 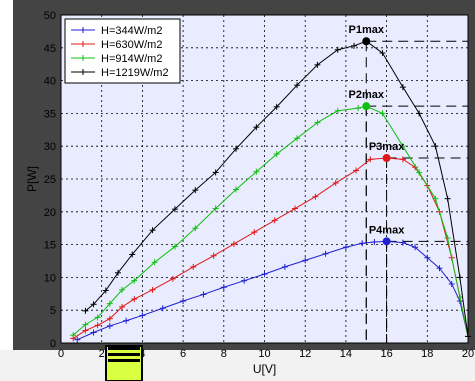 What do you see at coordinates (50, 49) in the screenshot?
I see `y-tick-label: 45` at bounding box center [50, 49].